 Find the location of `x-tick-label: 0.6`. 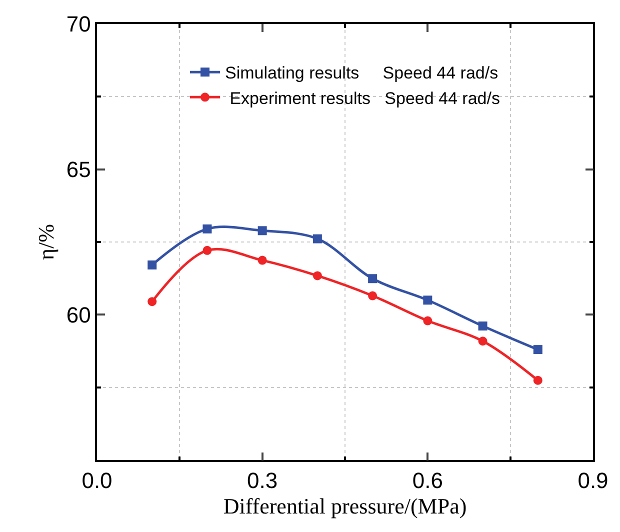

x-tick-label: 0.6 is located at coordinates (427, 481).